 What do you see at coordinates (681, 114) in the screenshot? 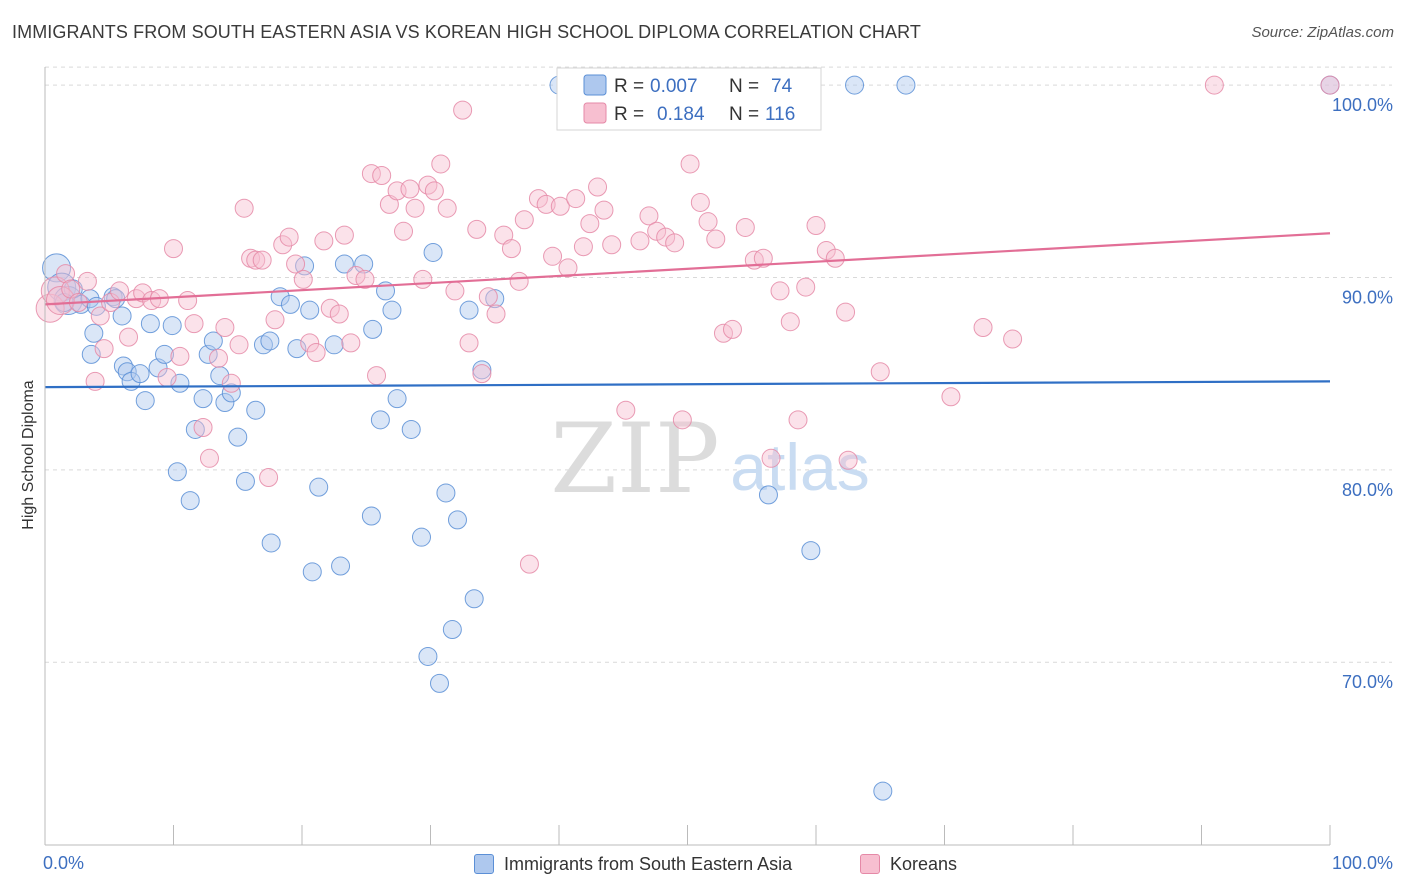
I see `legend-r-value: 0.184` at bounding box center [681, 114].